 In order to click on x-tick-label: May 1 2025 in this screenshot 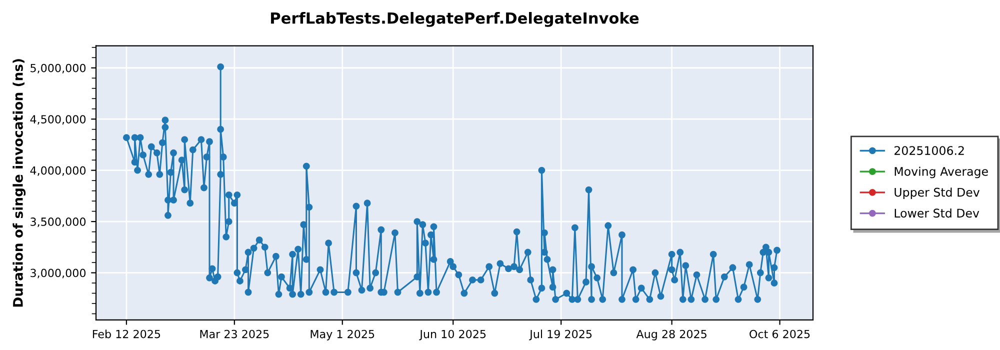, I will do `click(342, 335)`.